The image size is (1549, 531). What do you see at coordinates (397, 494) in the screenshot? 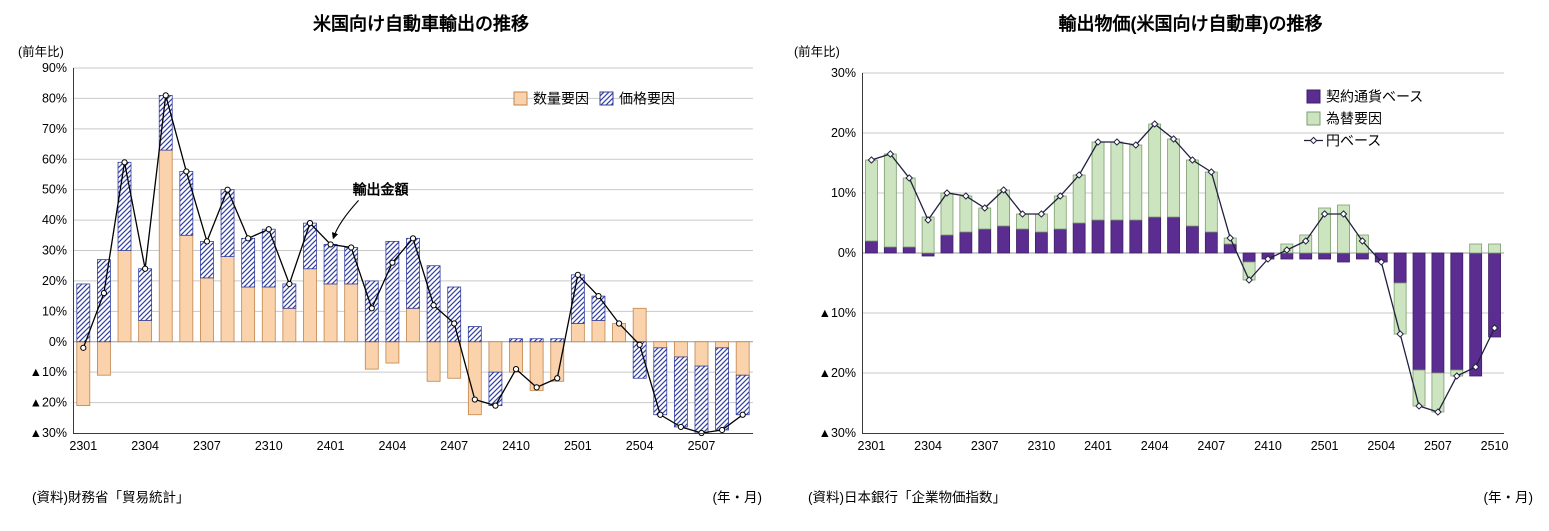
I see `left-chart-footer: (資料)財務省「貿易統計」 (年・月)` at bounding box center [397, 494].